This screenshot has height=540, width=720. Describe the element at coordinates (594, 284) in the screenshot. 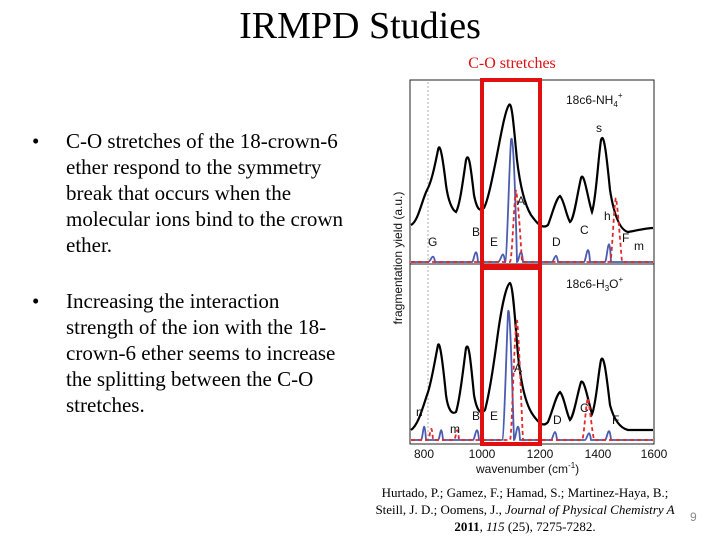

I see `panel-label-bottom: 18c6-H3O+` at that location.